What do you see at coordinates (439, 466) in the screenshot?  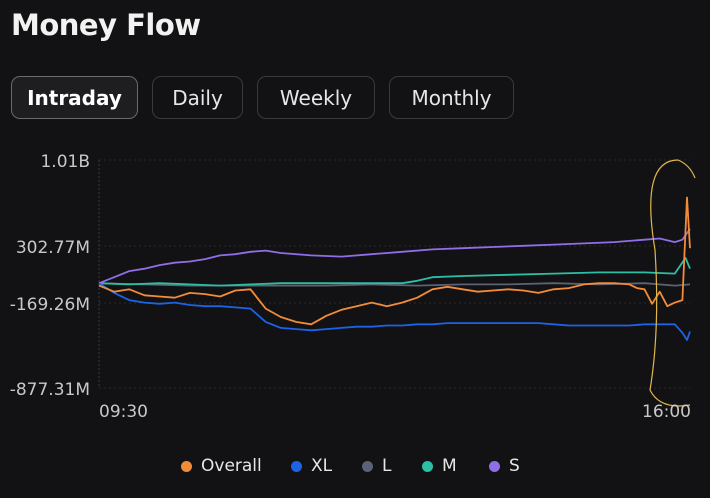 I see `legend-item-m: M` at bounding box center [439, 466].